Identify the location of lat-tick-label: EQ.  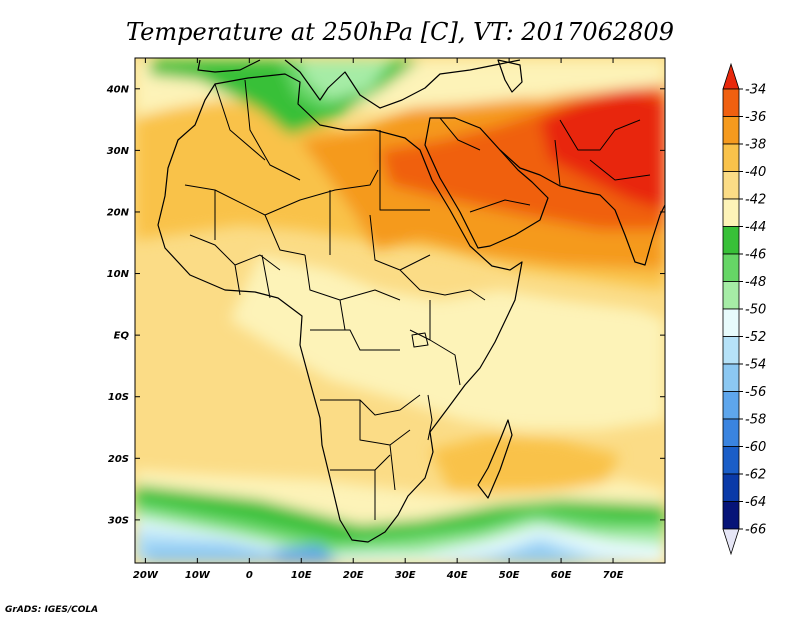
(122, 336).